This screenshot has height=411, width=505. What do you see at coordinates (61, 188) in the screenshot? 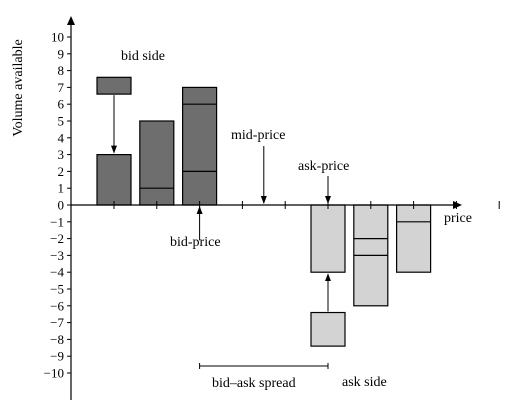
I see `y-tick-label: 1` at bounding box center [61, 188].